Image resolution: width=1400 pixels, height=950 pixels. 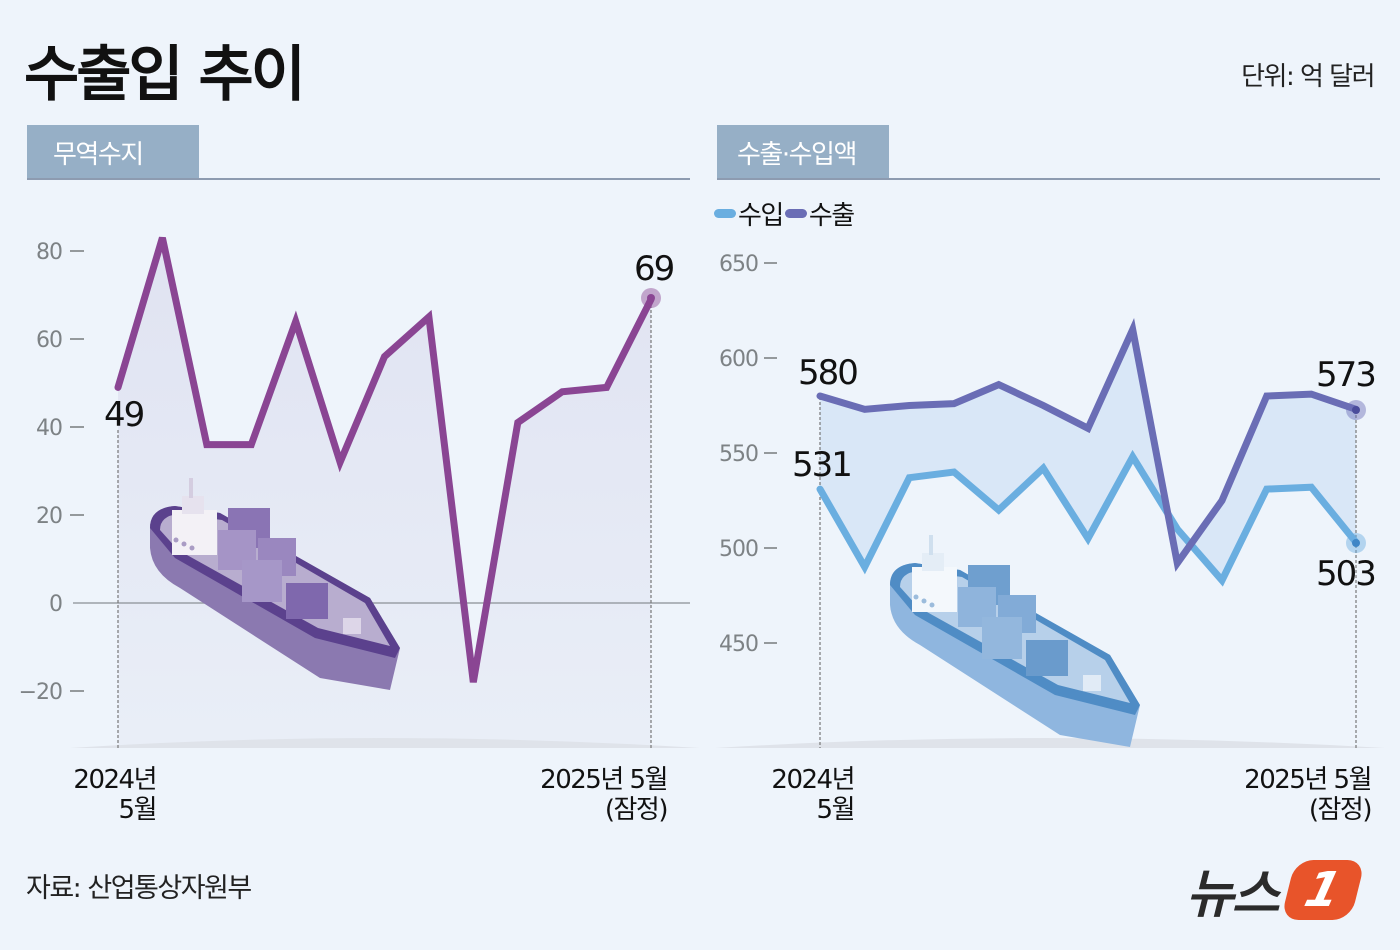 What do you see at coordinates (831, 216) in the screenshot?
I see `legend-label-exports: 수출` at bounding box center [831, 216].